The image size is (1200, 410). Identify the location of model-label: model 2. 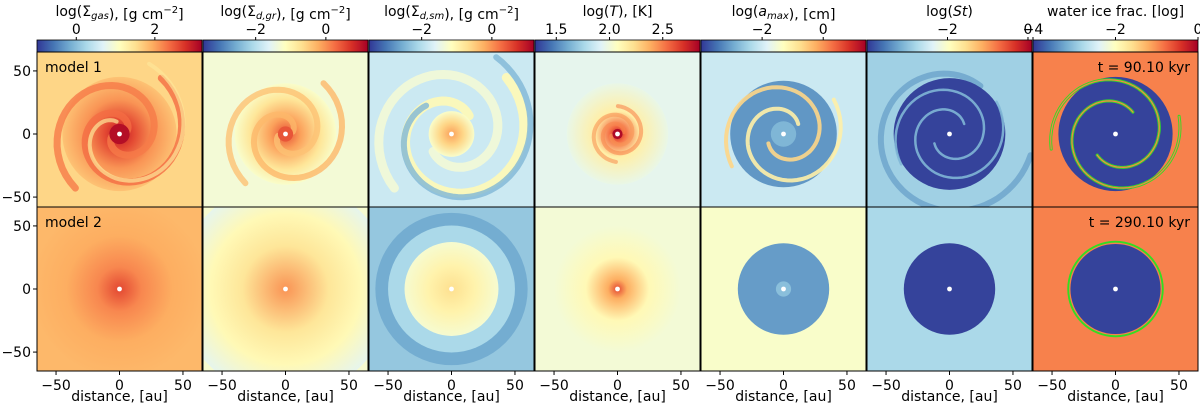
(73, 223).